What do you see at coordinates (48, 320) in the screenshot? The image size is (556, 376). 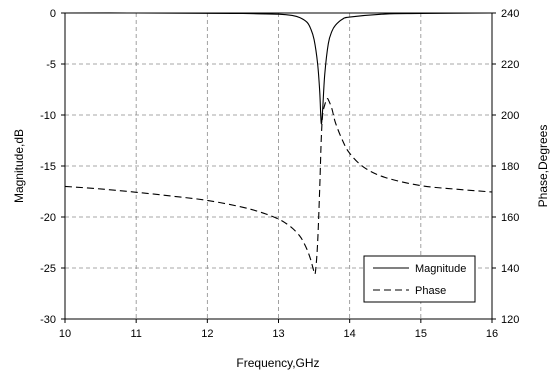 I see `y-left-tick-label: -30` at bounding box center [48, 320].